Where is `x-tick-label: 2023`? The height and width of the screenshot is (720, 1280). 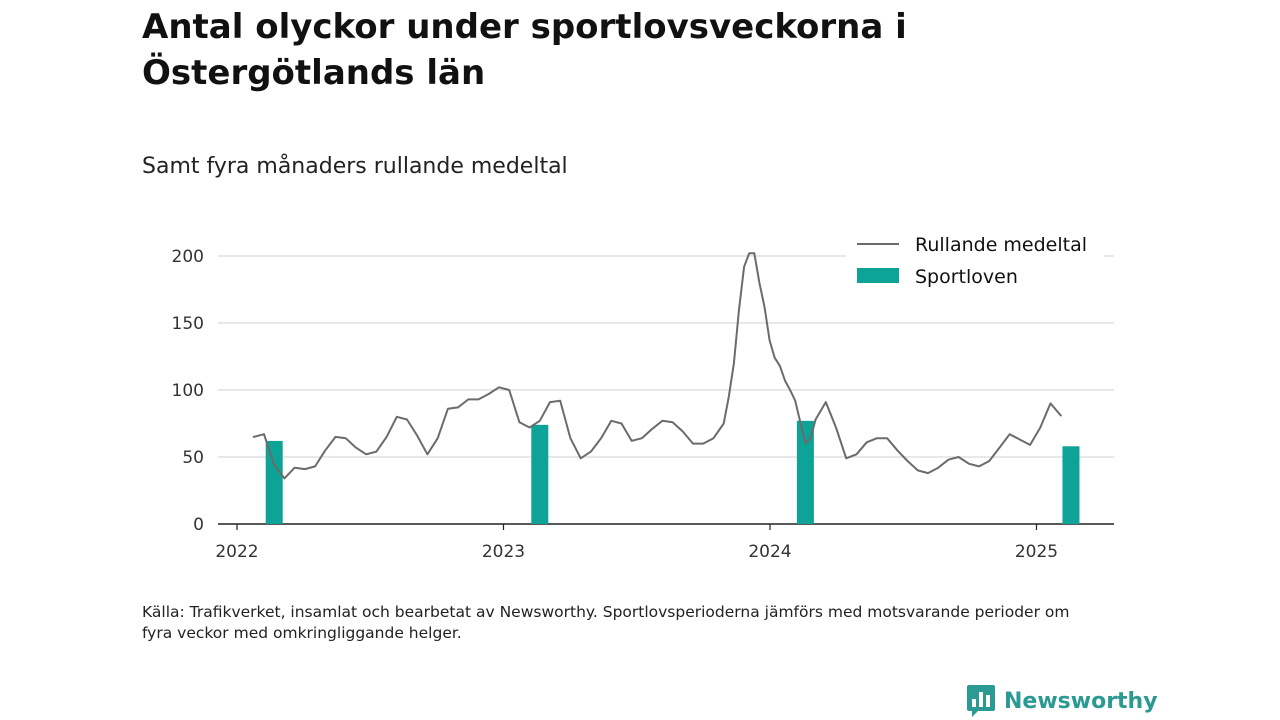
x-tick-label: 2023 is located at coordinates (503, 552).